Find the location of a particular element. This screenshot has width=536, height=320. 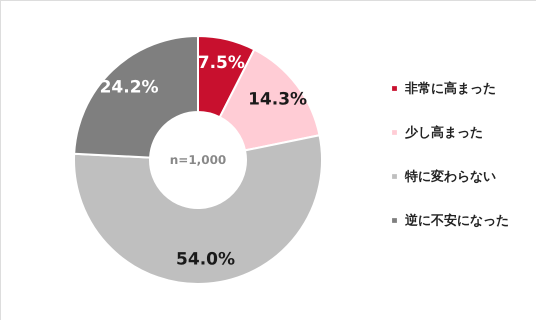

legend-label: 特に変わらない is located at coordinates (450, 176).